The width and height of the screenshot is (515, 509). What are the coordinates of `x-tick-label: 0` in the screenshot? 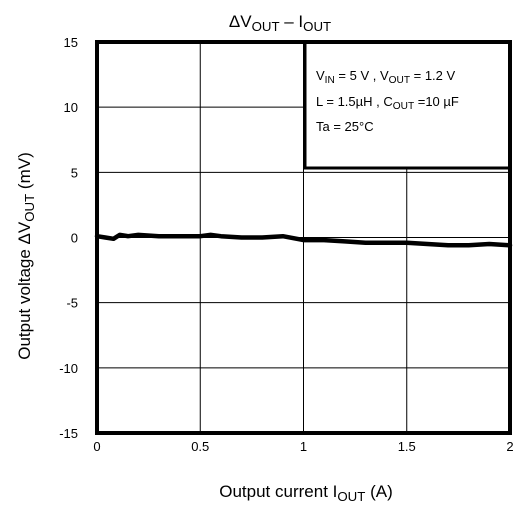 It's located at (96, 446).